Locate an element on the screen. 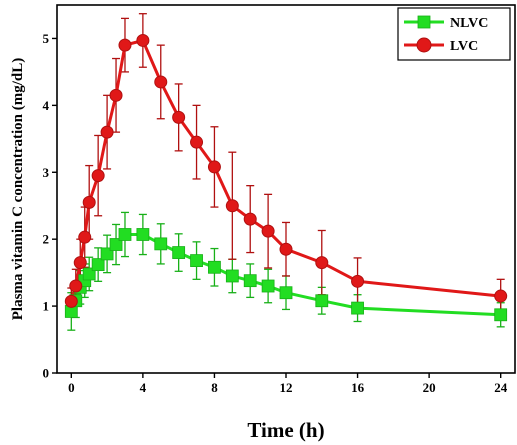 The width and height of the screenshot is (517, 445). y-tick-label: 5 is located at coordinates (46, 38).